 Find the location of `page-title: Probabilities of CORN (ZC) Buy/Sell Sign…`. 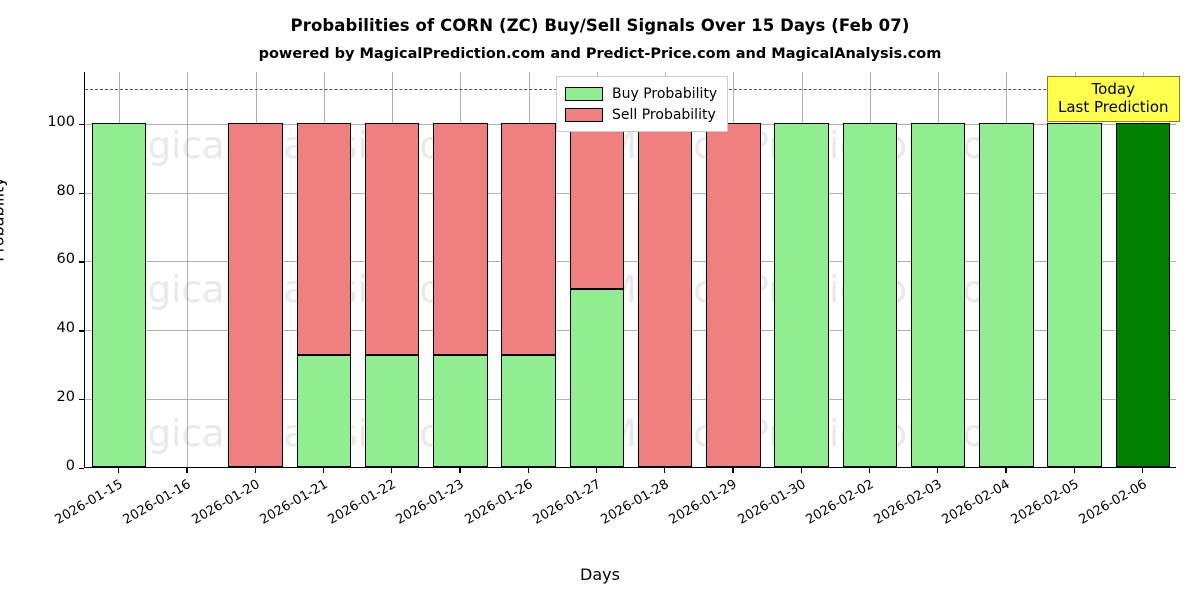

page-title: Probabilities of CORN (ZC) Buy/Sell Sign… is located at coordinates (600, 25).